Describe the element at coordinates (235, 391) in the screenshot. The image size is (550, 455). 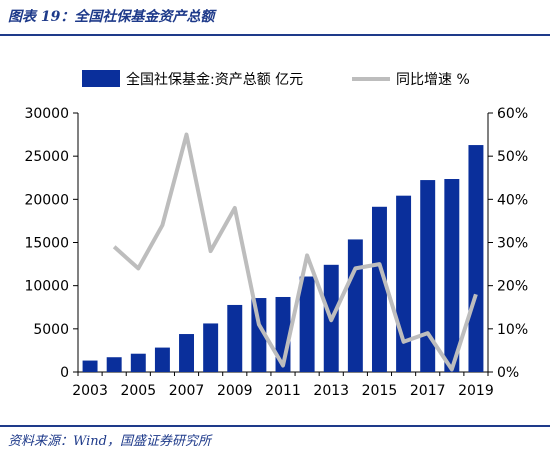
I see `x-tick-label: 2009` at that location.